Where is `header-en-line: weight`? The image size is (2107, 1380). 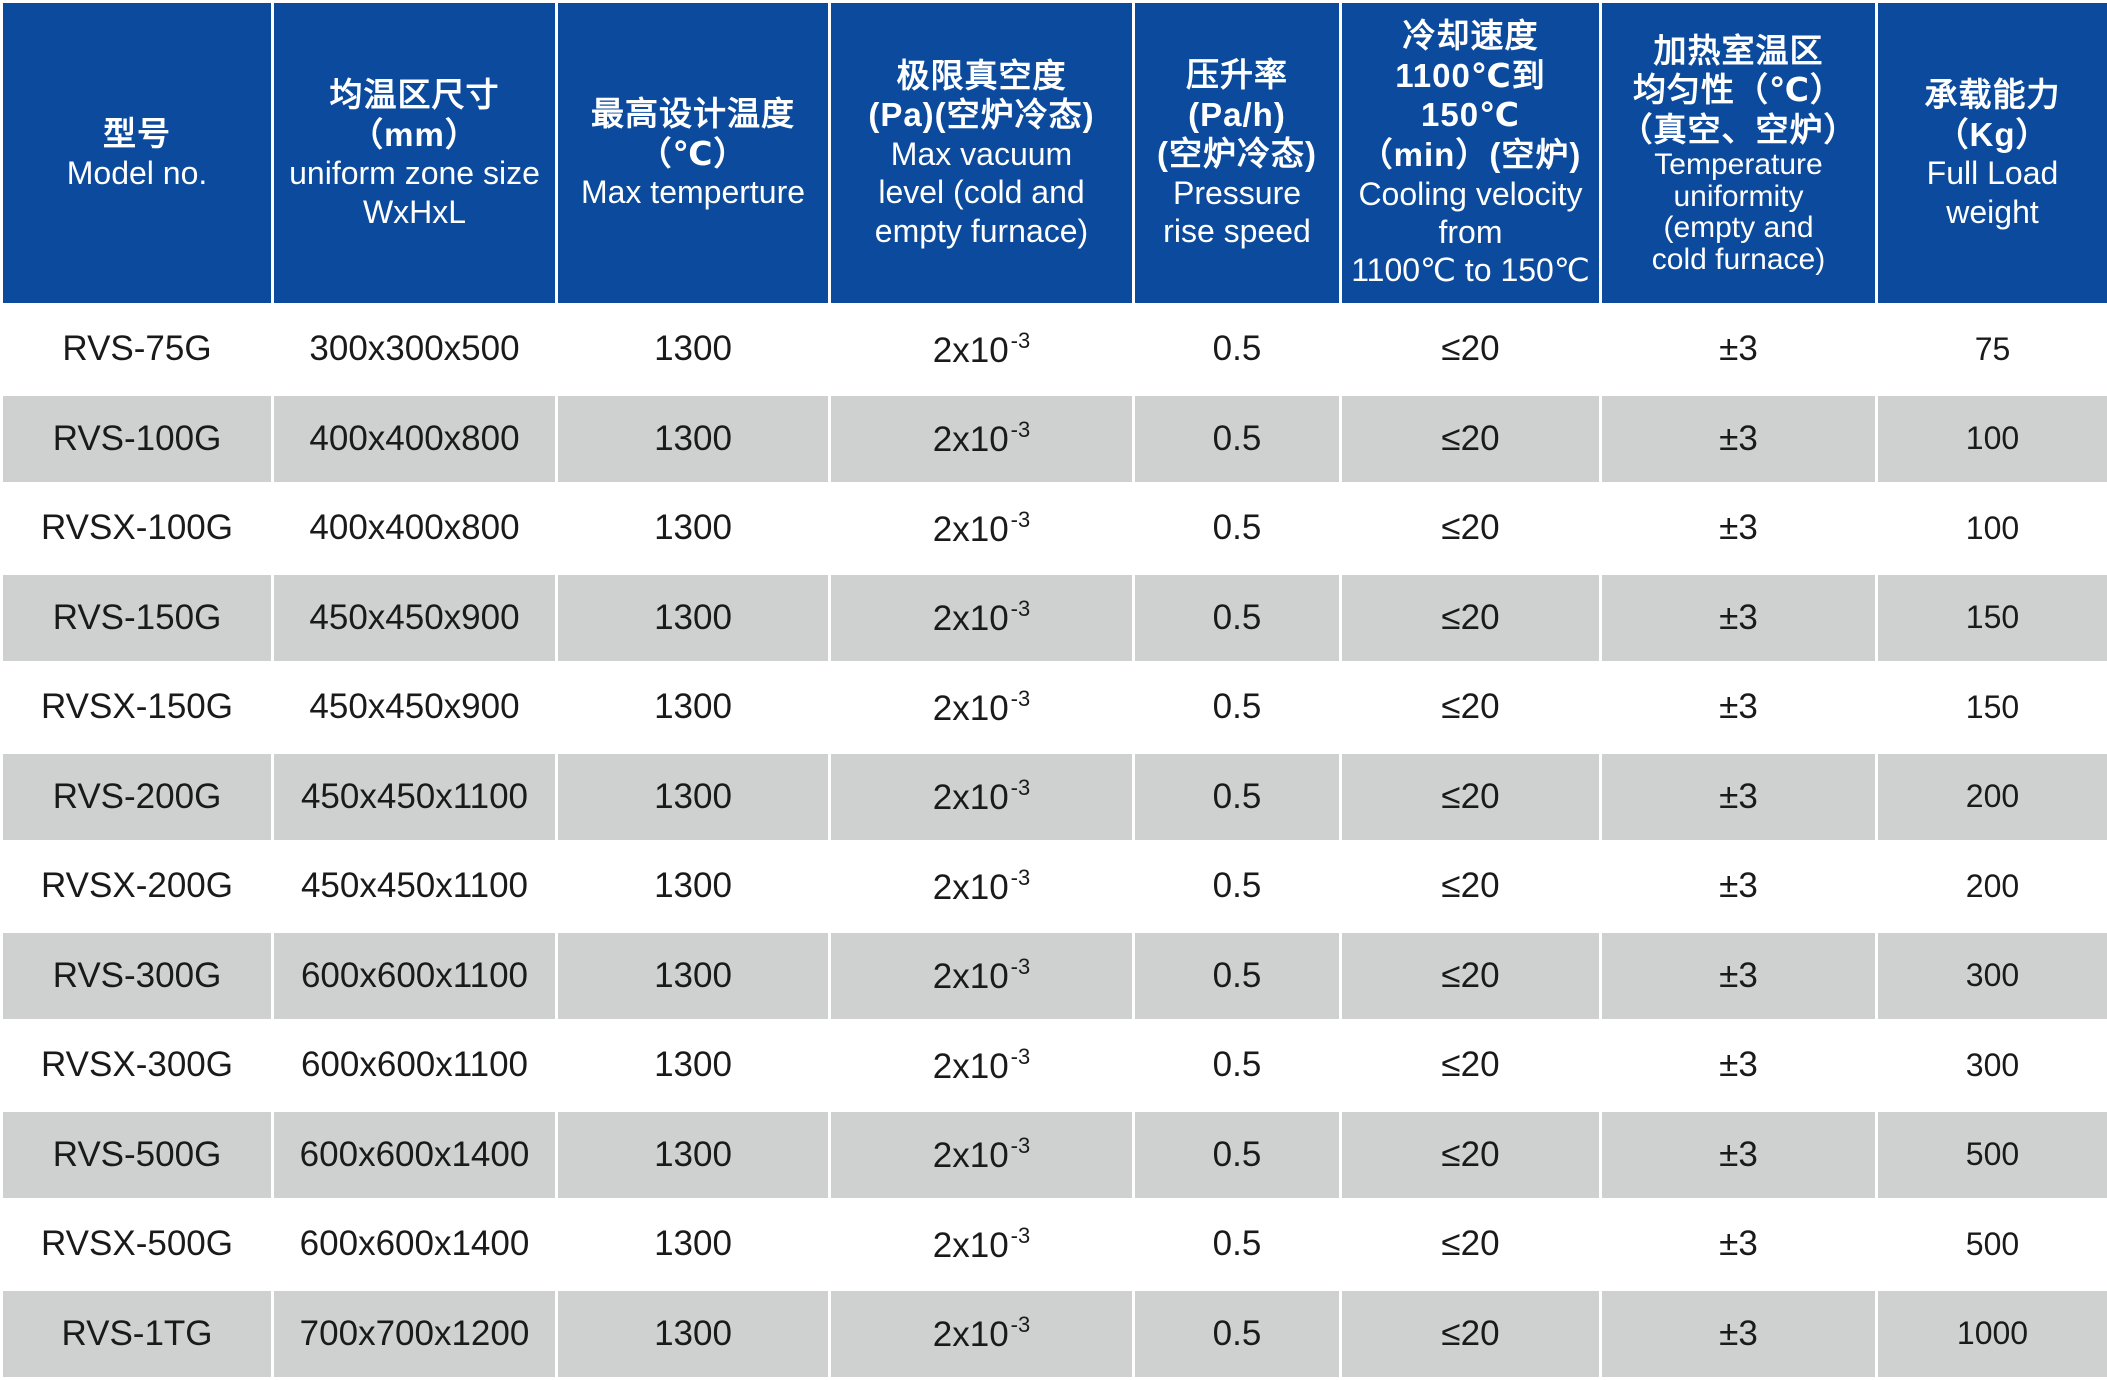
header-en-line: weight is located at coordinates (1992, 212).